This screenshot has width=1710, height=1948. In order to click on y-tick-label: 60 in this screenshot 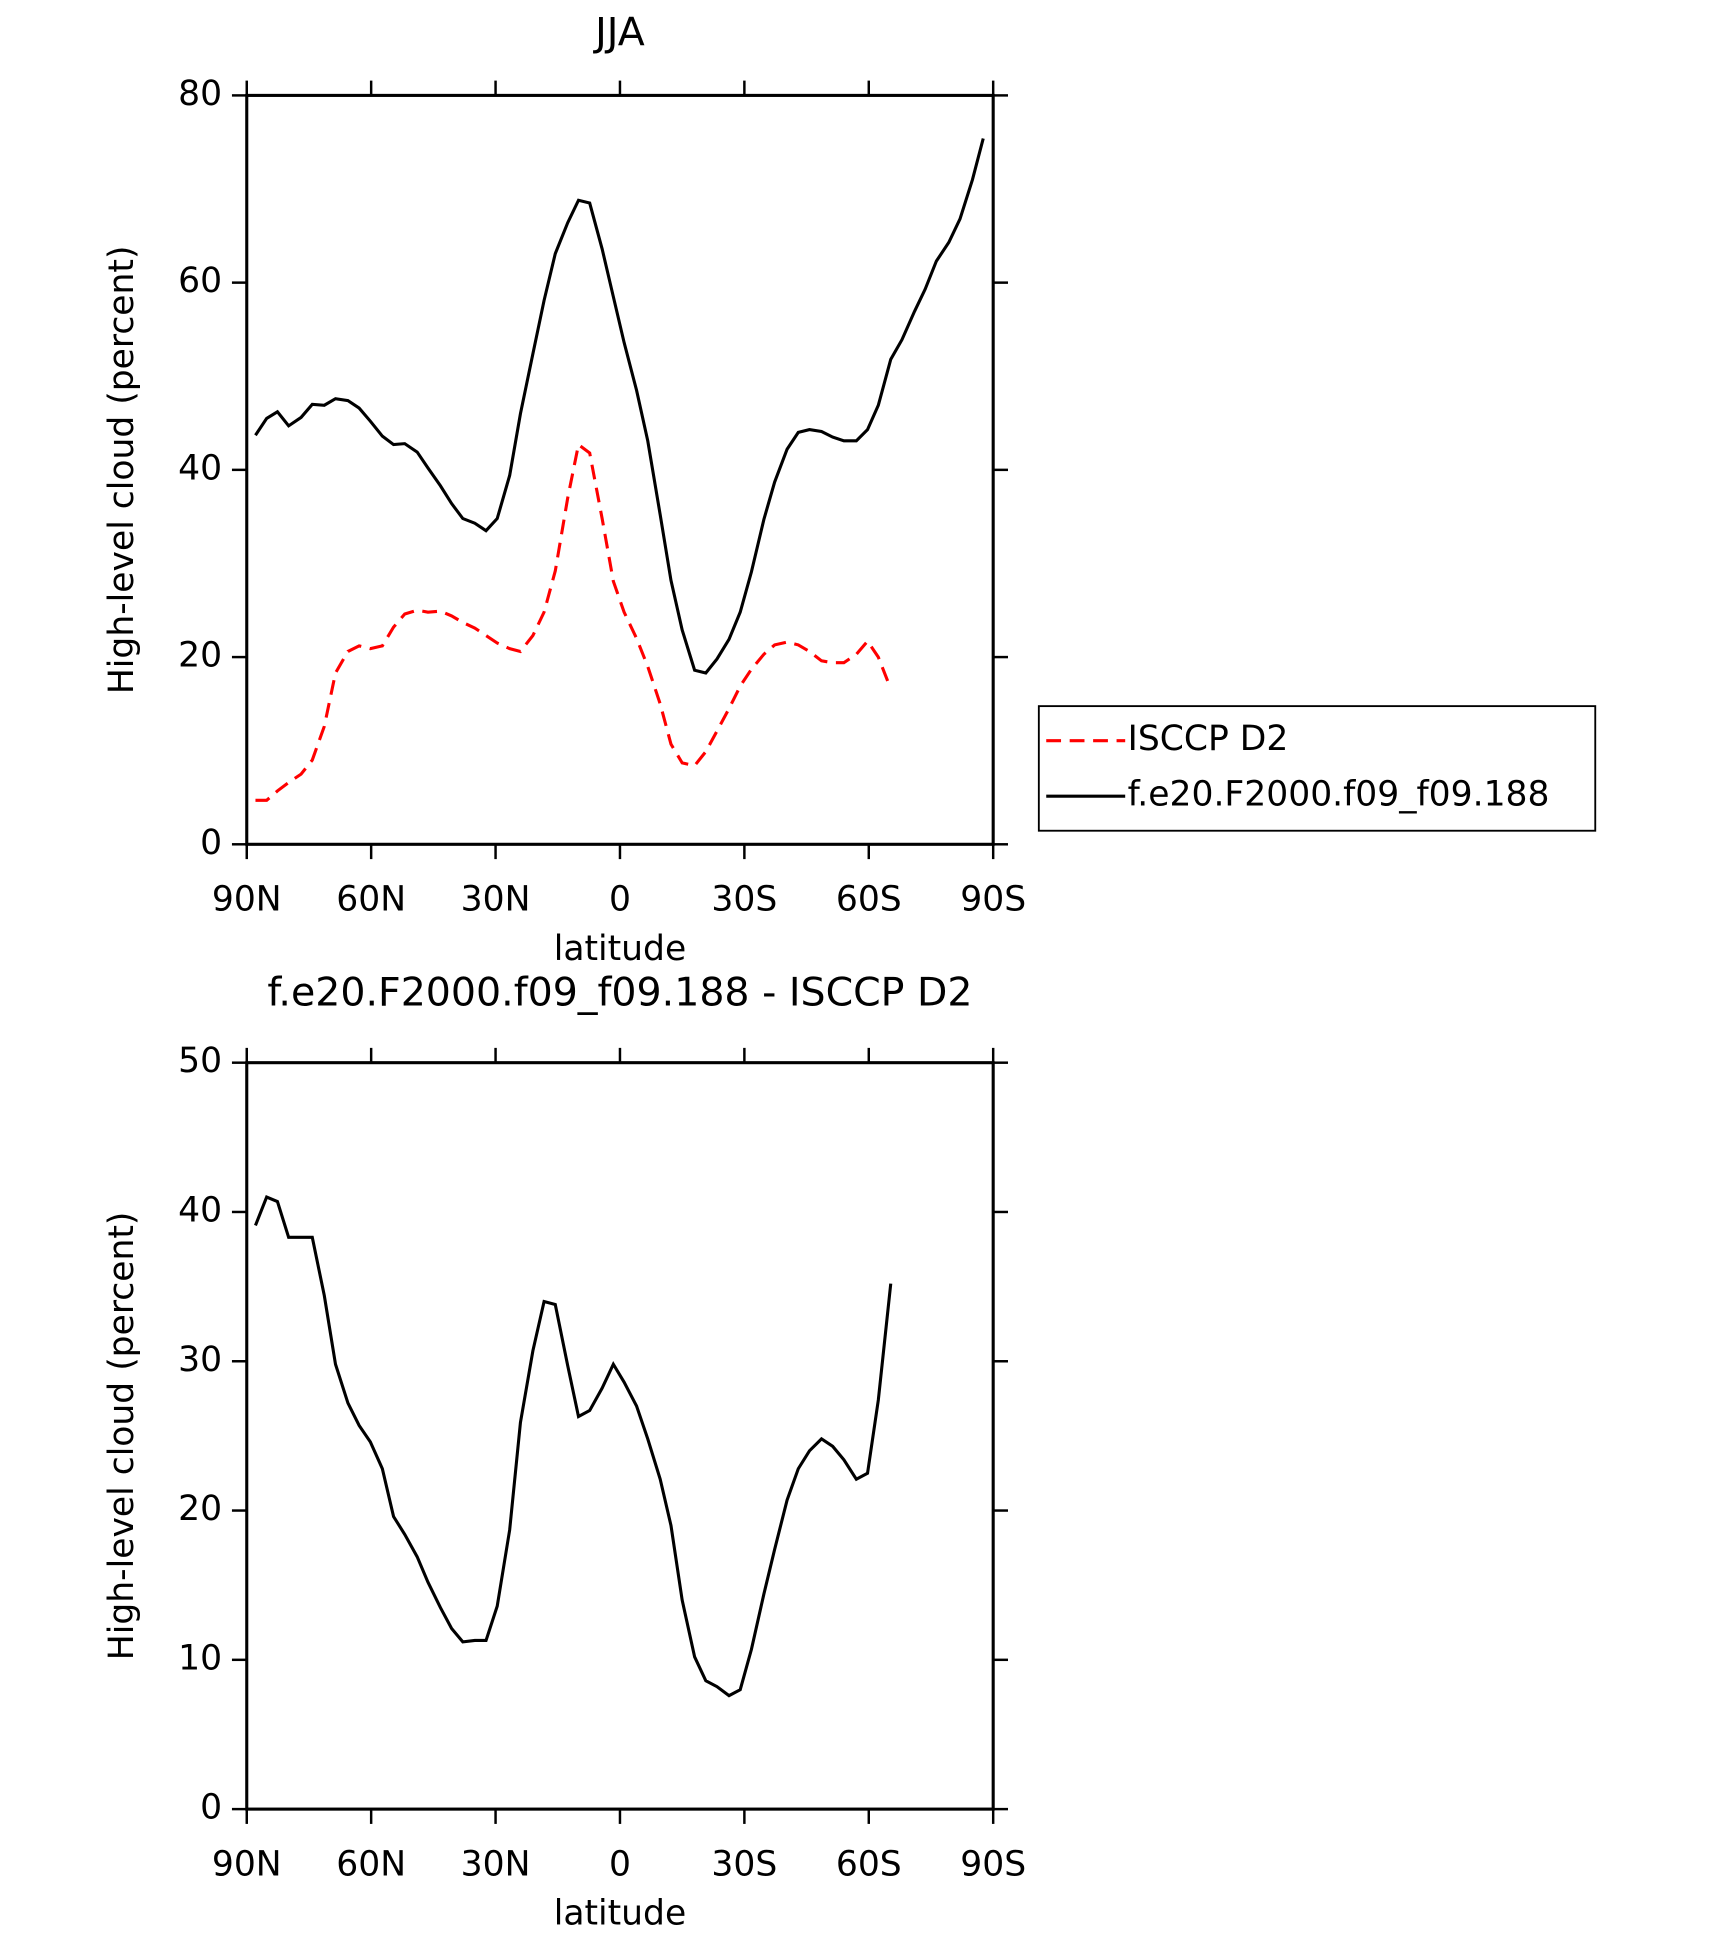, I will do `click(200, 281)`.